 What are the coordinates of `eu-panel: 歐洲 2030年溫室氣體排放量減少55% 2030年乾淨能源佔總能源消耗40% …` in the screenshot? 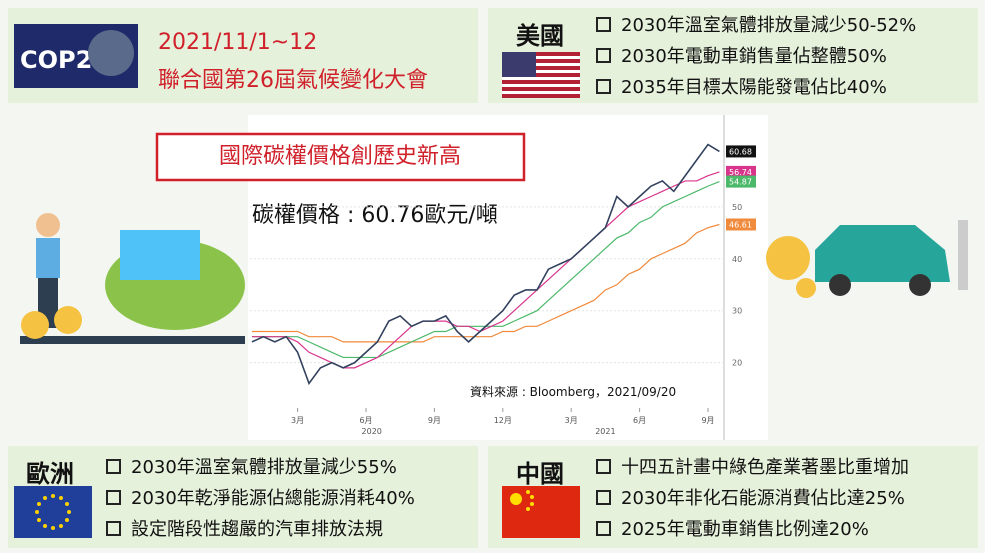 It's located at (243, 497).